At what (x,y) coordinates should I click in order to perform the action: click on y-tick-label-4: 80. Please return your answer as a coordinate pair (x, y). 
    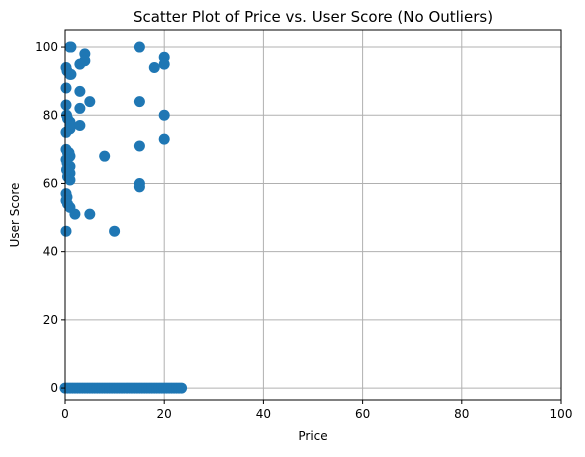
    Looking at the image, I should click on (50, 115).